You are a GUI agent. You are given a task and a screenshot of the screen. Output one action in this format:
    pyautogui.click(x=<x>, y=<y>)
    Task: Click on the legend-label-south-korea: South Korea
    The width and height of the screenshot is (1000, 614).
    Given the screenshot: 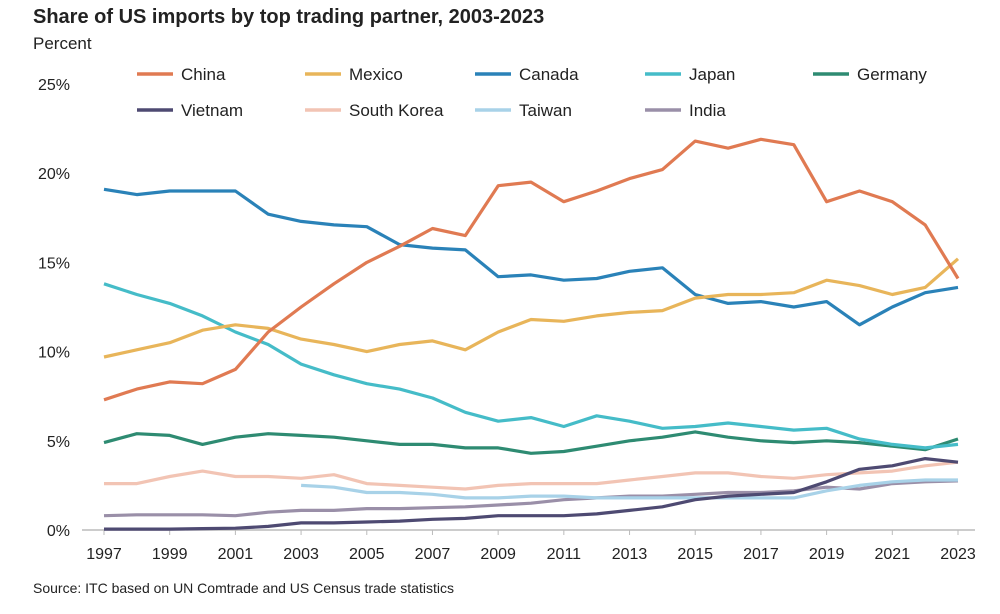 What is the action you would take?
    pyautogui.click(x=396, y=110)
    